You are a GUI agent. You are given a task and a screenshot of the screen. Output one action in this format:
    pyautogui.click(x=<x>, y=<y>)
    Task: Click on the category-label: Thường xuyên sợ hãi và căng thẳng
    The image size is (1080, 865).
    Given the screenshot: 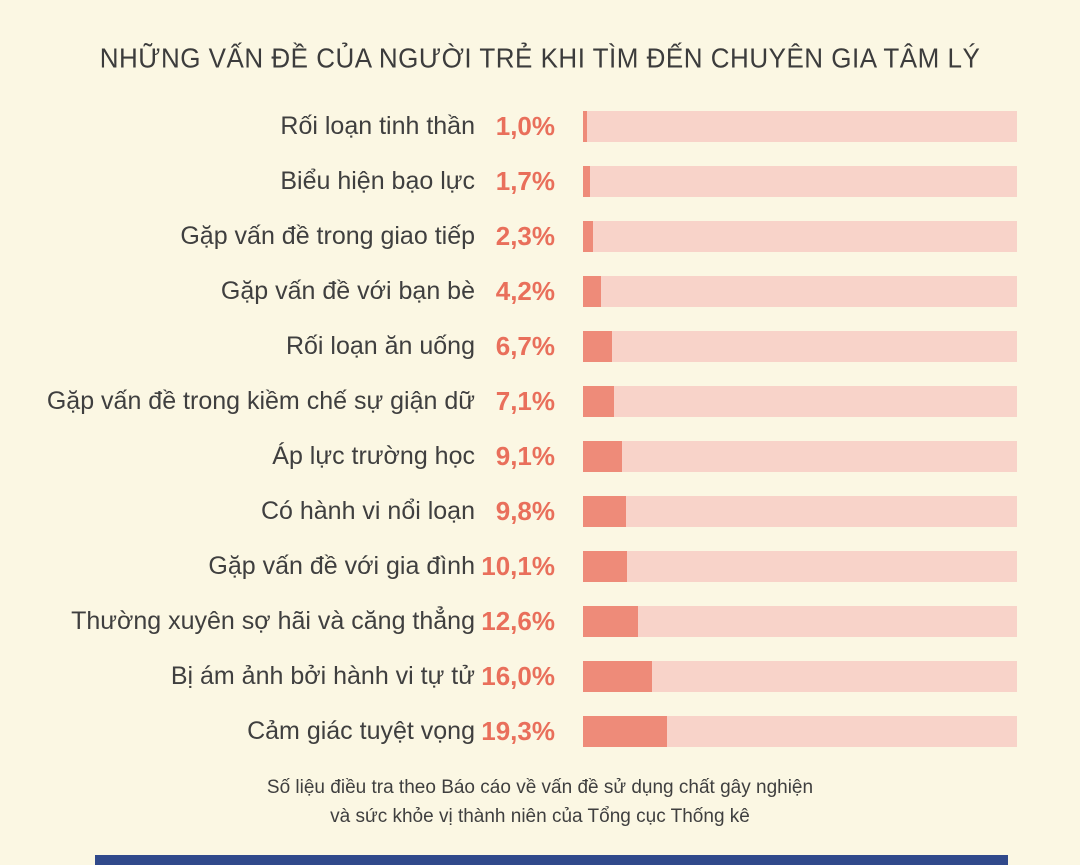 What is the action you would take?
    pyautogui.click(x=273, y=621)
    